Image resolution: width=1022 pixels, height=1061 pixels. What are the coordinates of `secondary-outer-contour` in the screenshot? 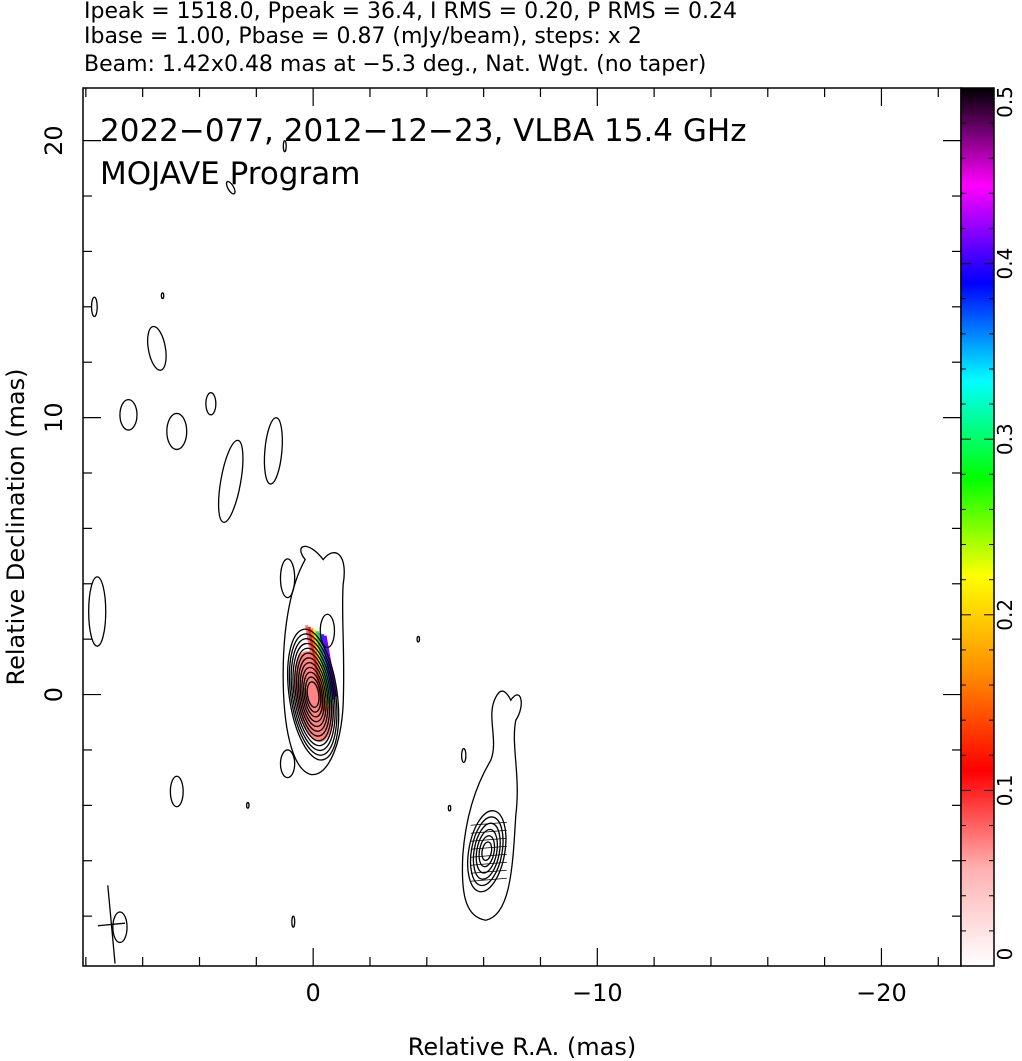 It's located at (491, 805).